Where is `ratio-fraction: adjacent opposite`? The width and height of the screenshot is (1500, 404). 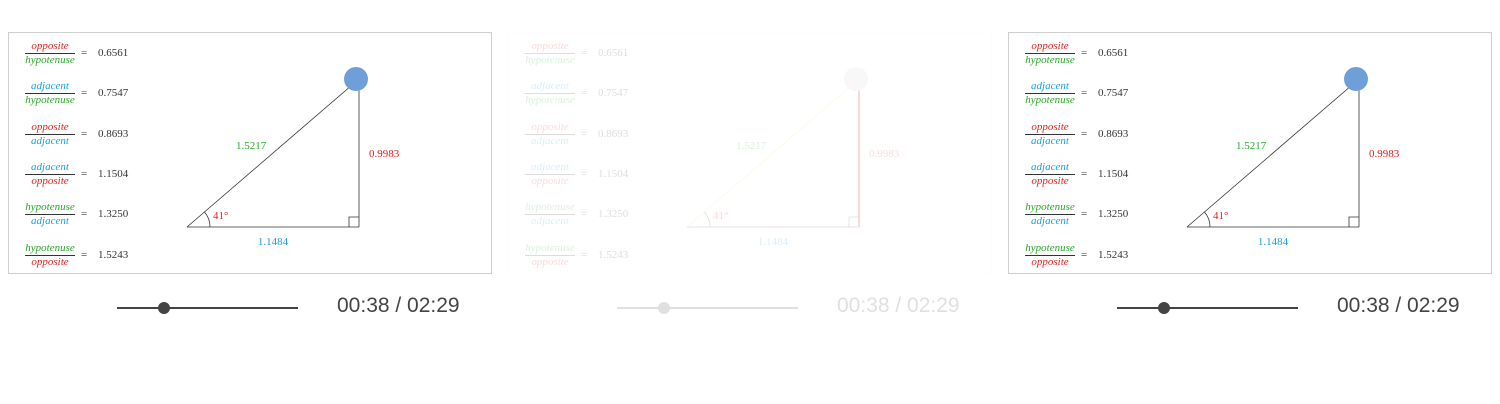
ratio-fraction: adjacent opposite is located at coordinates (550, 174).